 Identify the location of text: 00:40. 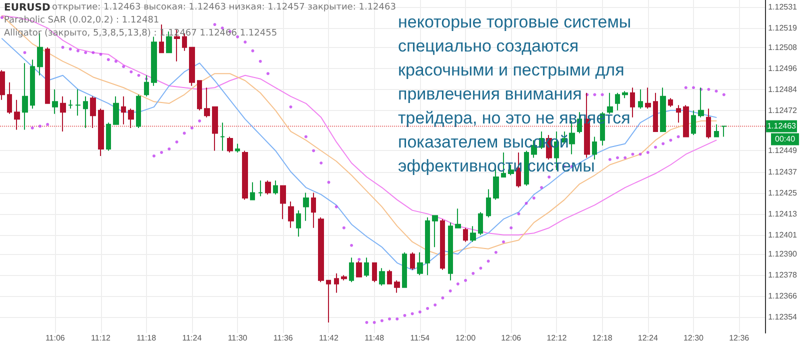
(785, 139).